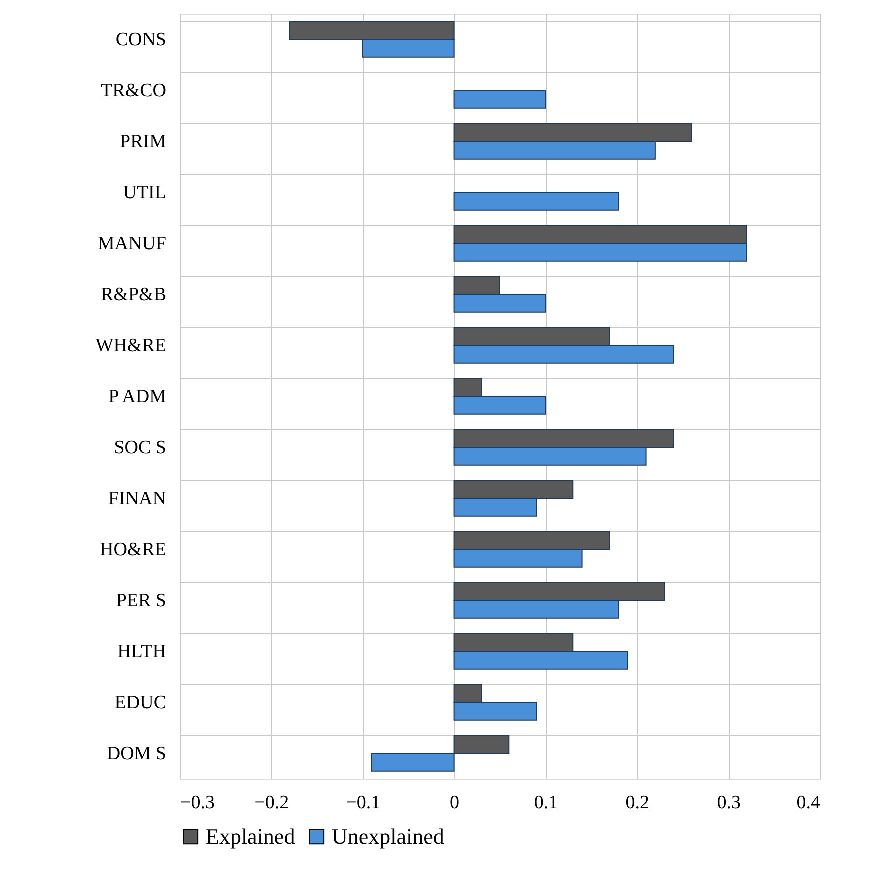 The height and width of the screenshot is (879, 872). I want to click on y-tick-label: P ADM, so click(137, 397).